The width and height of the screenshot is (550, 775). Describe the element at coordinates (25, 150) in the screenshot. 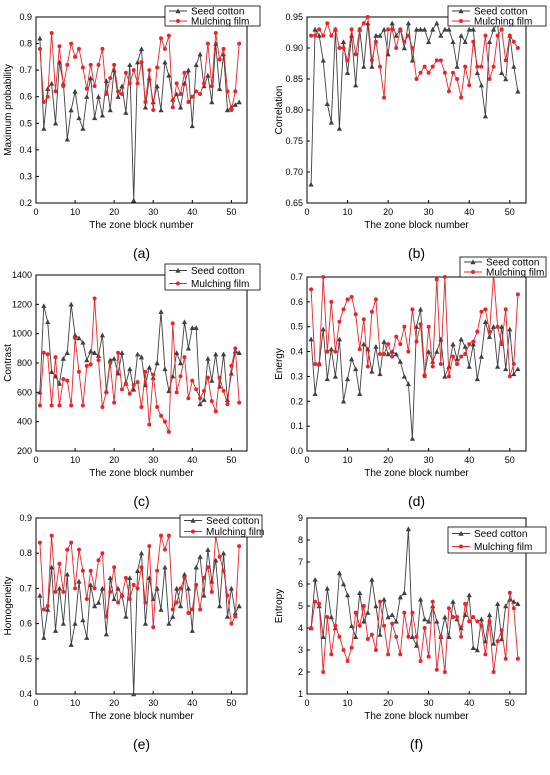

I see `y-tick-label: 0.4` at that location.